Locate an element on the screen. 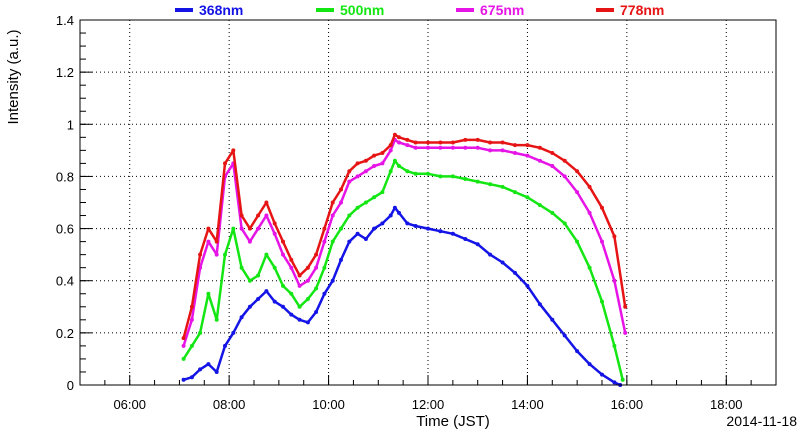 The width and height of the screenshot is (800, 434). x-tick-label: 12:00 is located at coordinates (428, 404).